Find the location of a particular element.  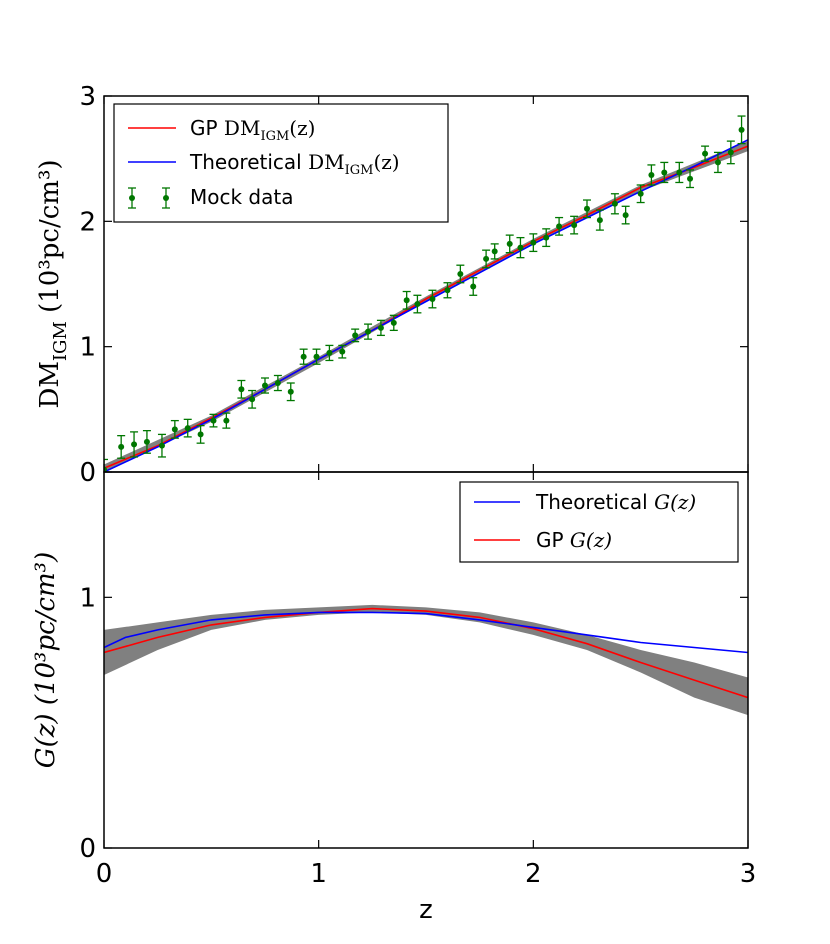

xtick-label: 1 is located at coordinates (318, 874).